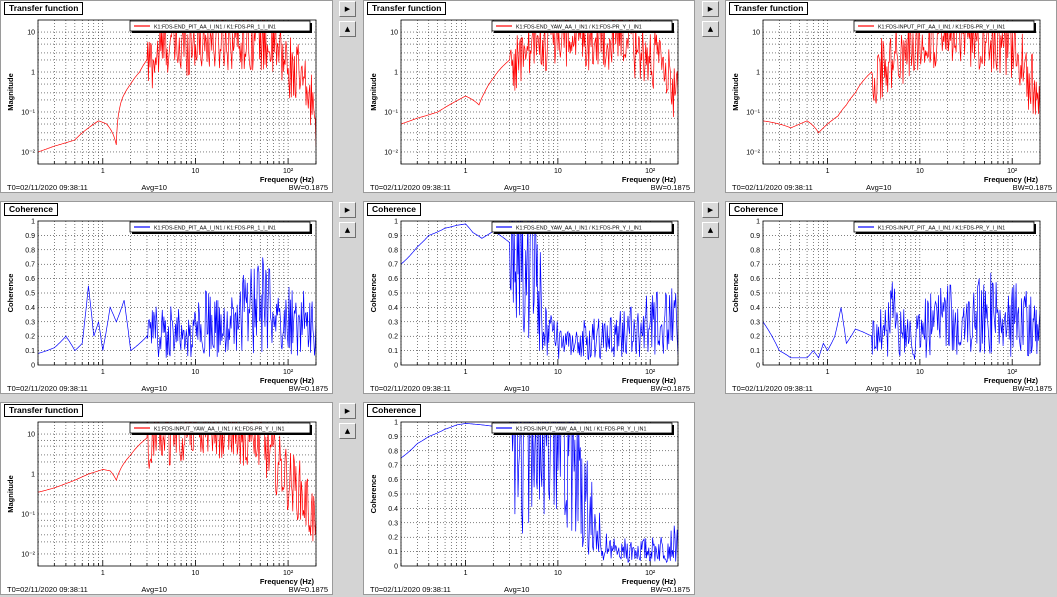 The height and width of the screenshot is (597, 1057). Describe the element at coordinates (10, 92) in the screenshot. I see `y-axis-label: Magnitude` at that location.